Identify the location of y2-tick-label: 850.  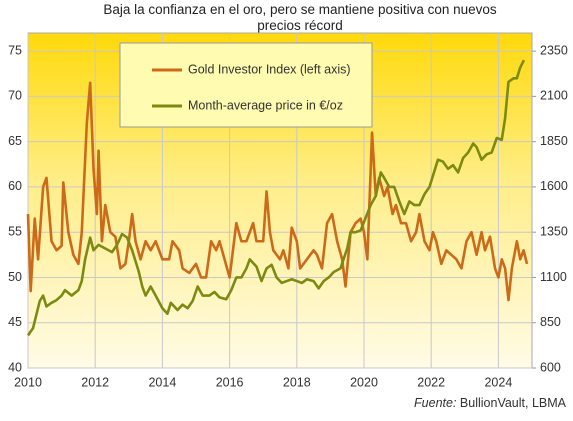
(550, 322).